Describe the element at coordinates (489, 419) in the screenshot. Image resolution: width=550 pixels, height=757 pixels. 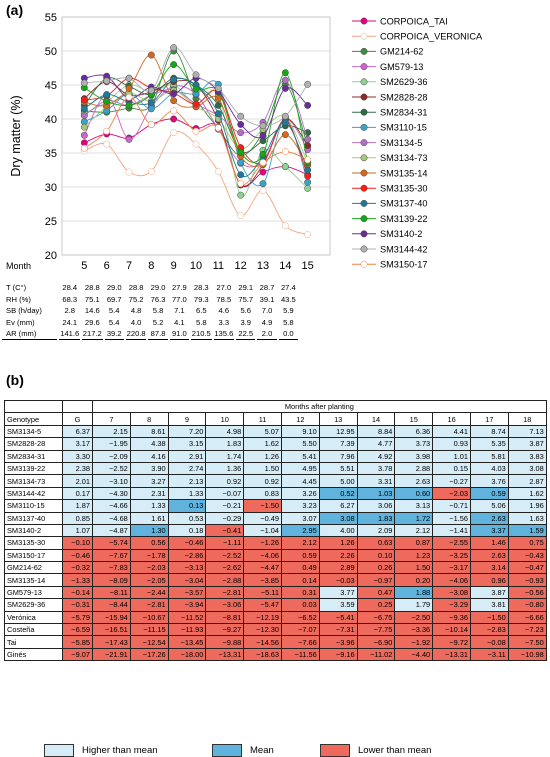
I see `column-header: 17` at that location.